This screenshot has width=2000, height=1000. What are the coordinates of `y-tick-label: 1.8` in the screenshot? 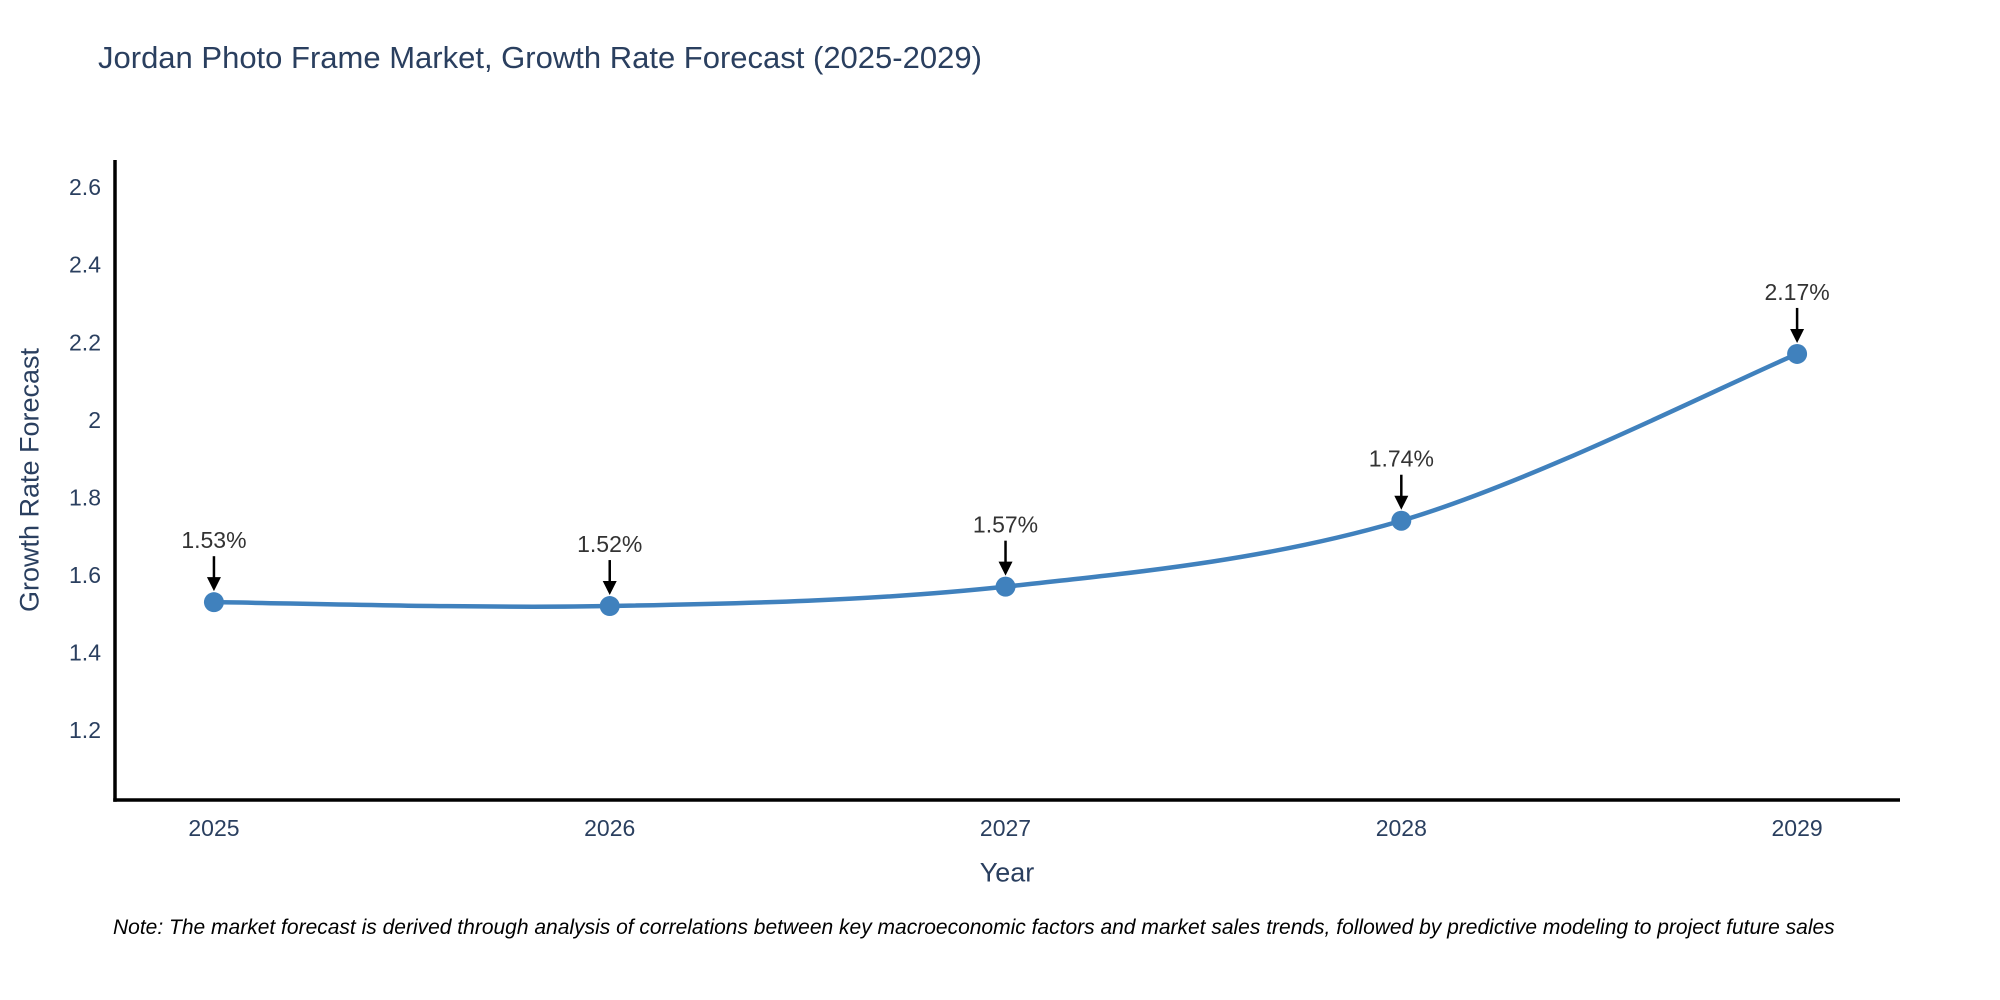 It's located at (85, 497).